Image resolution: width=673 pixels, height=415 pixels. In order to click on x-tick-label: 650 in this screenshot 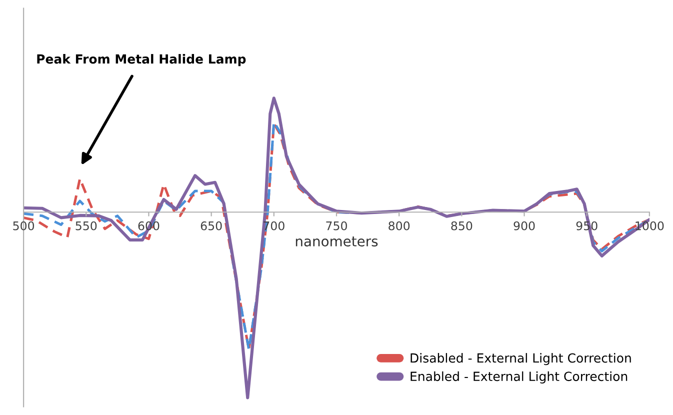, I will do `click(211, 225)`.